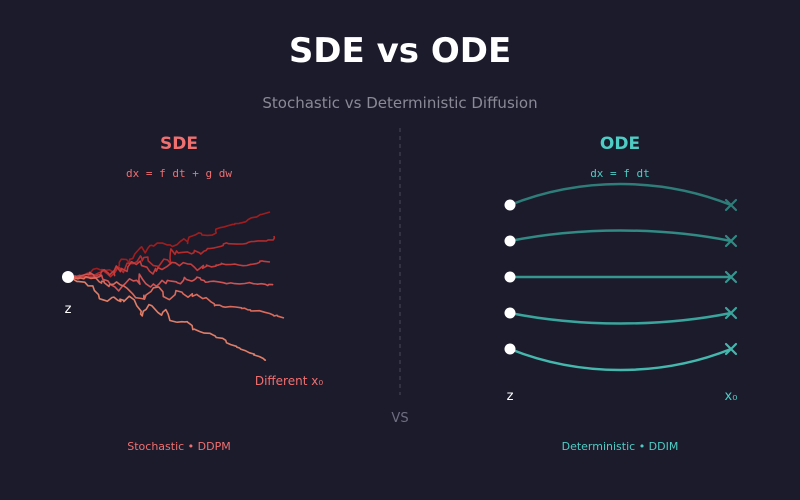 The width and height of the screenshot is (800, 500). I want to click on ode-end-label: x₀, so click(731, 396).